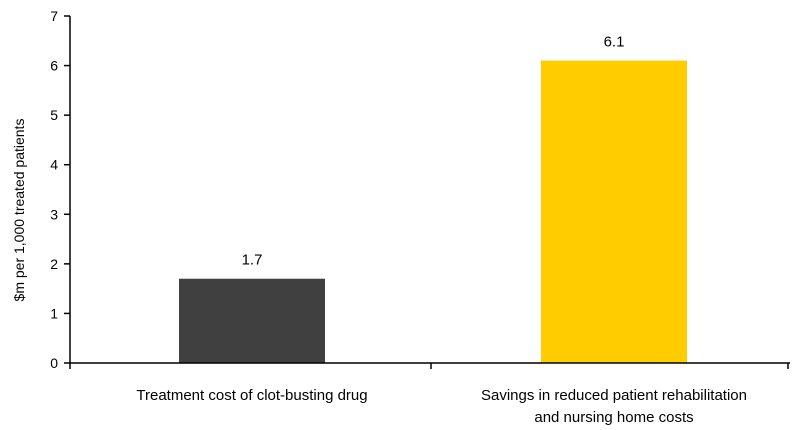 This screenshot has height=430, width=793. I want to click on y-tick-label: 0, so click(54, 363).